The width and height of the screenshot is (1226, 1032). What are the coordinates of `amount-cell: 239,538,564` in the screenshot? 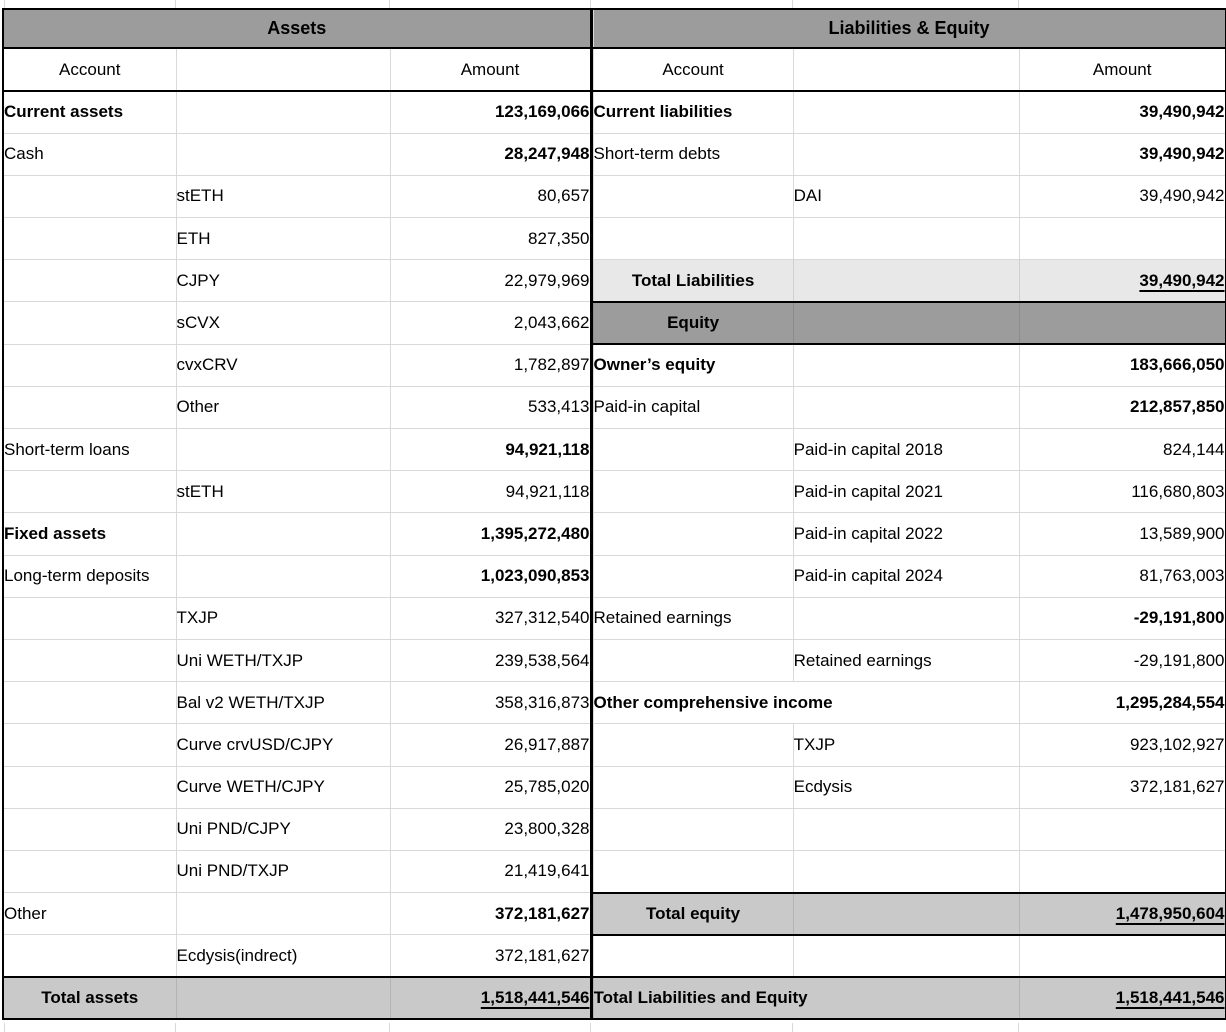 It's located at (490, 660).